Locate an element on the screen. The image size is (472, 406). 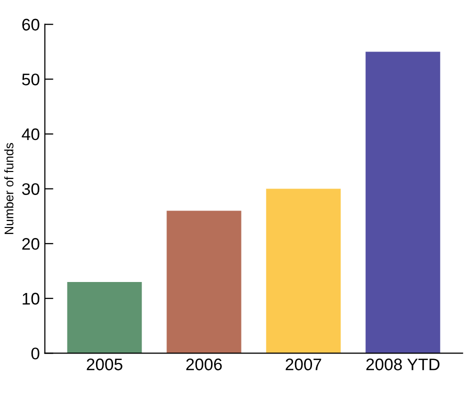
y-tick-label: 10 is located at coordinates (31, 298).